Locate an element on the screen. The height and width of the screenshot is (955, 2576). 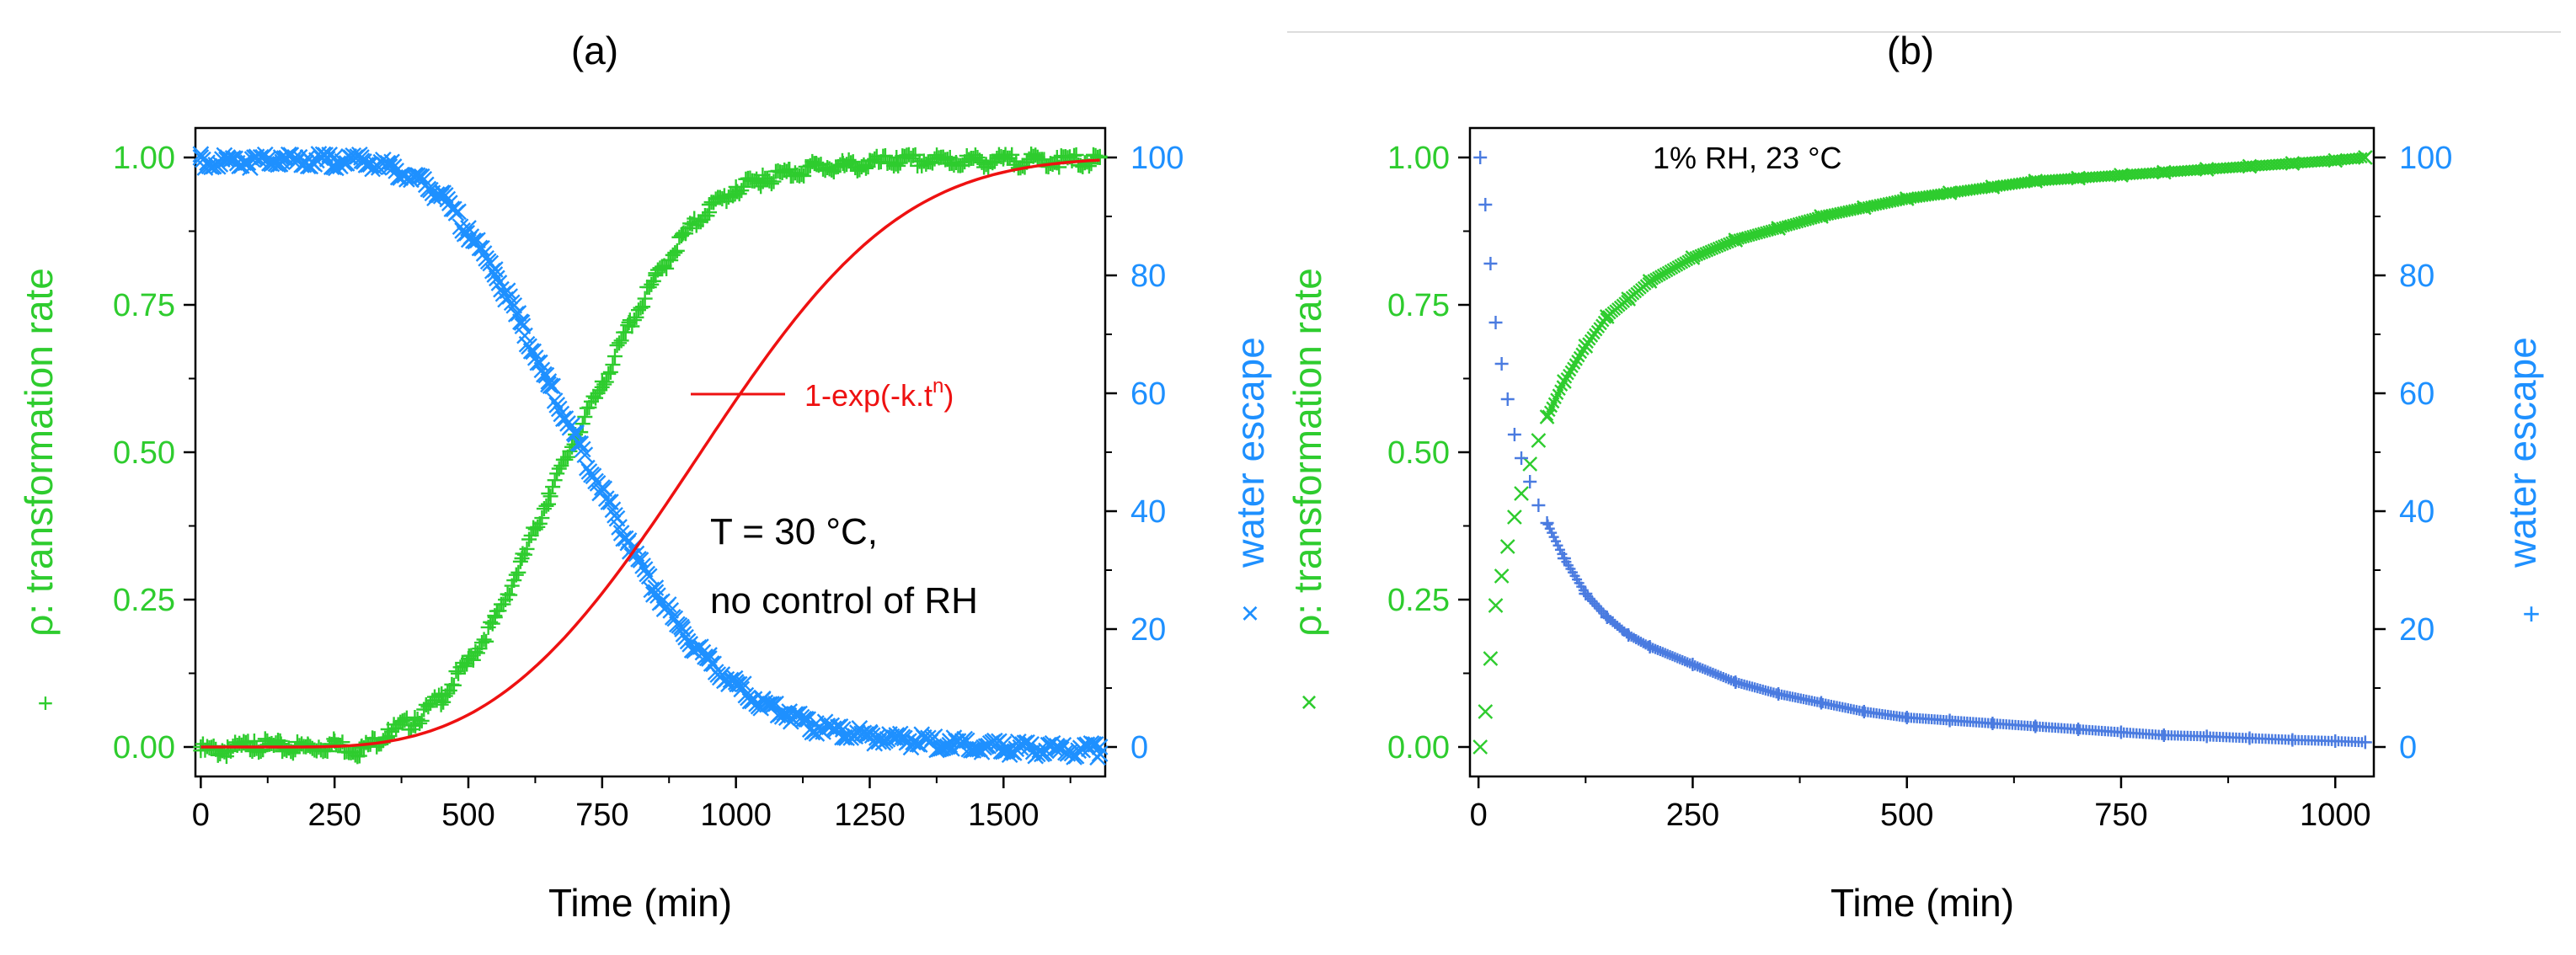
panel-a-left-axis-label: ρ: transformation rate is located at coordinates (39, 452).